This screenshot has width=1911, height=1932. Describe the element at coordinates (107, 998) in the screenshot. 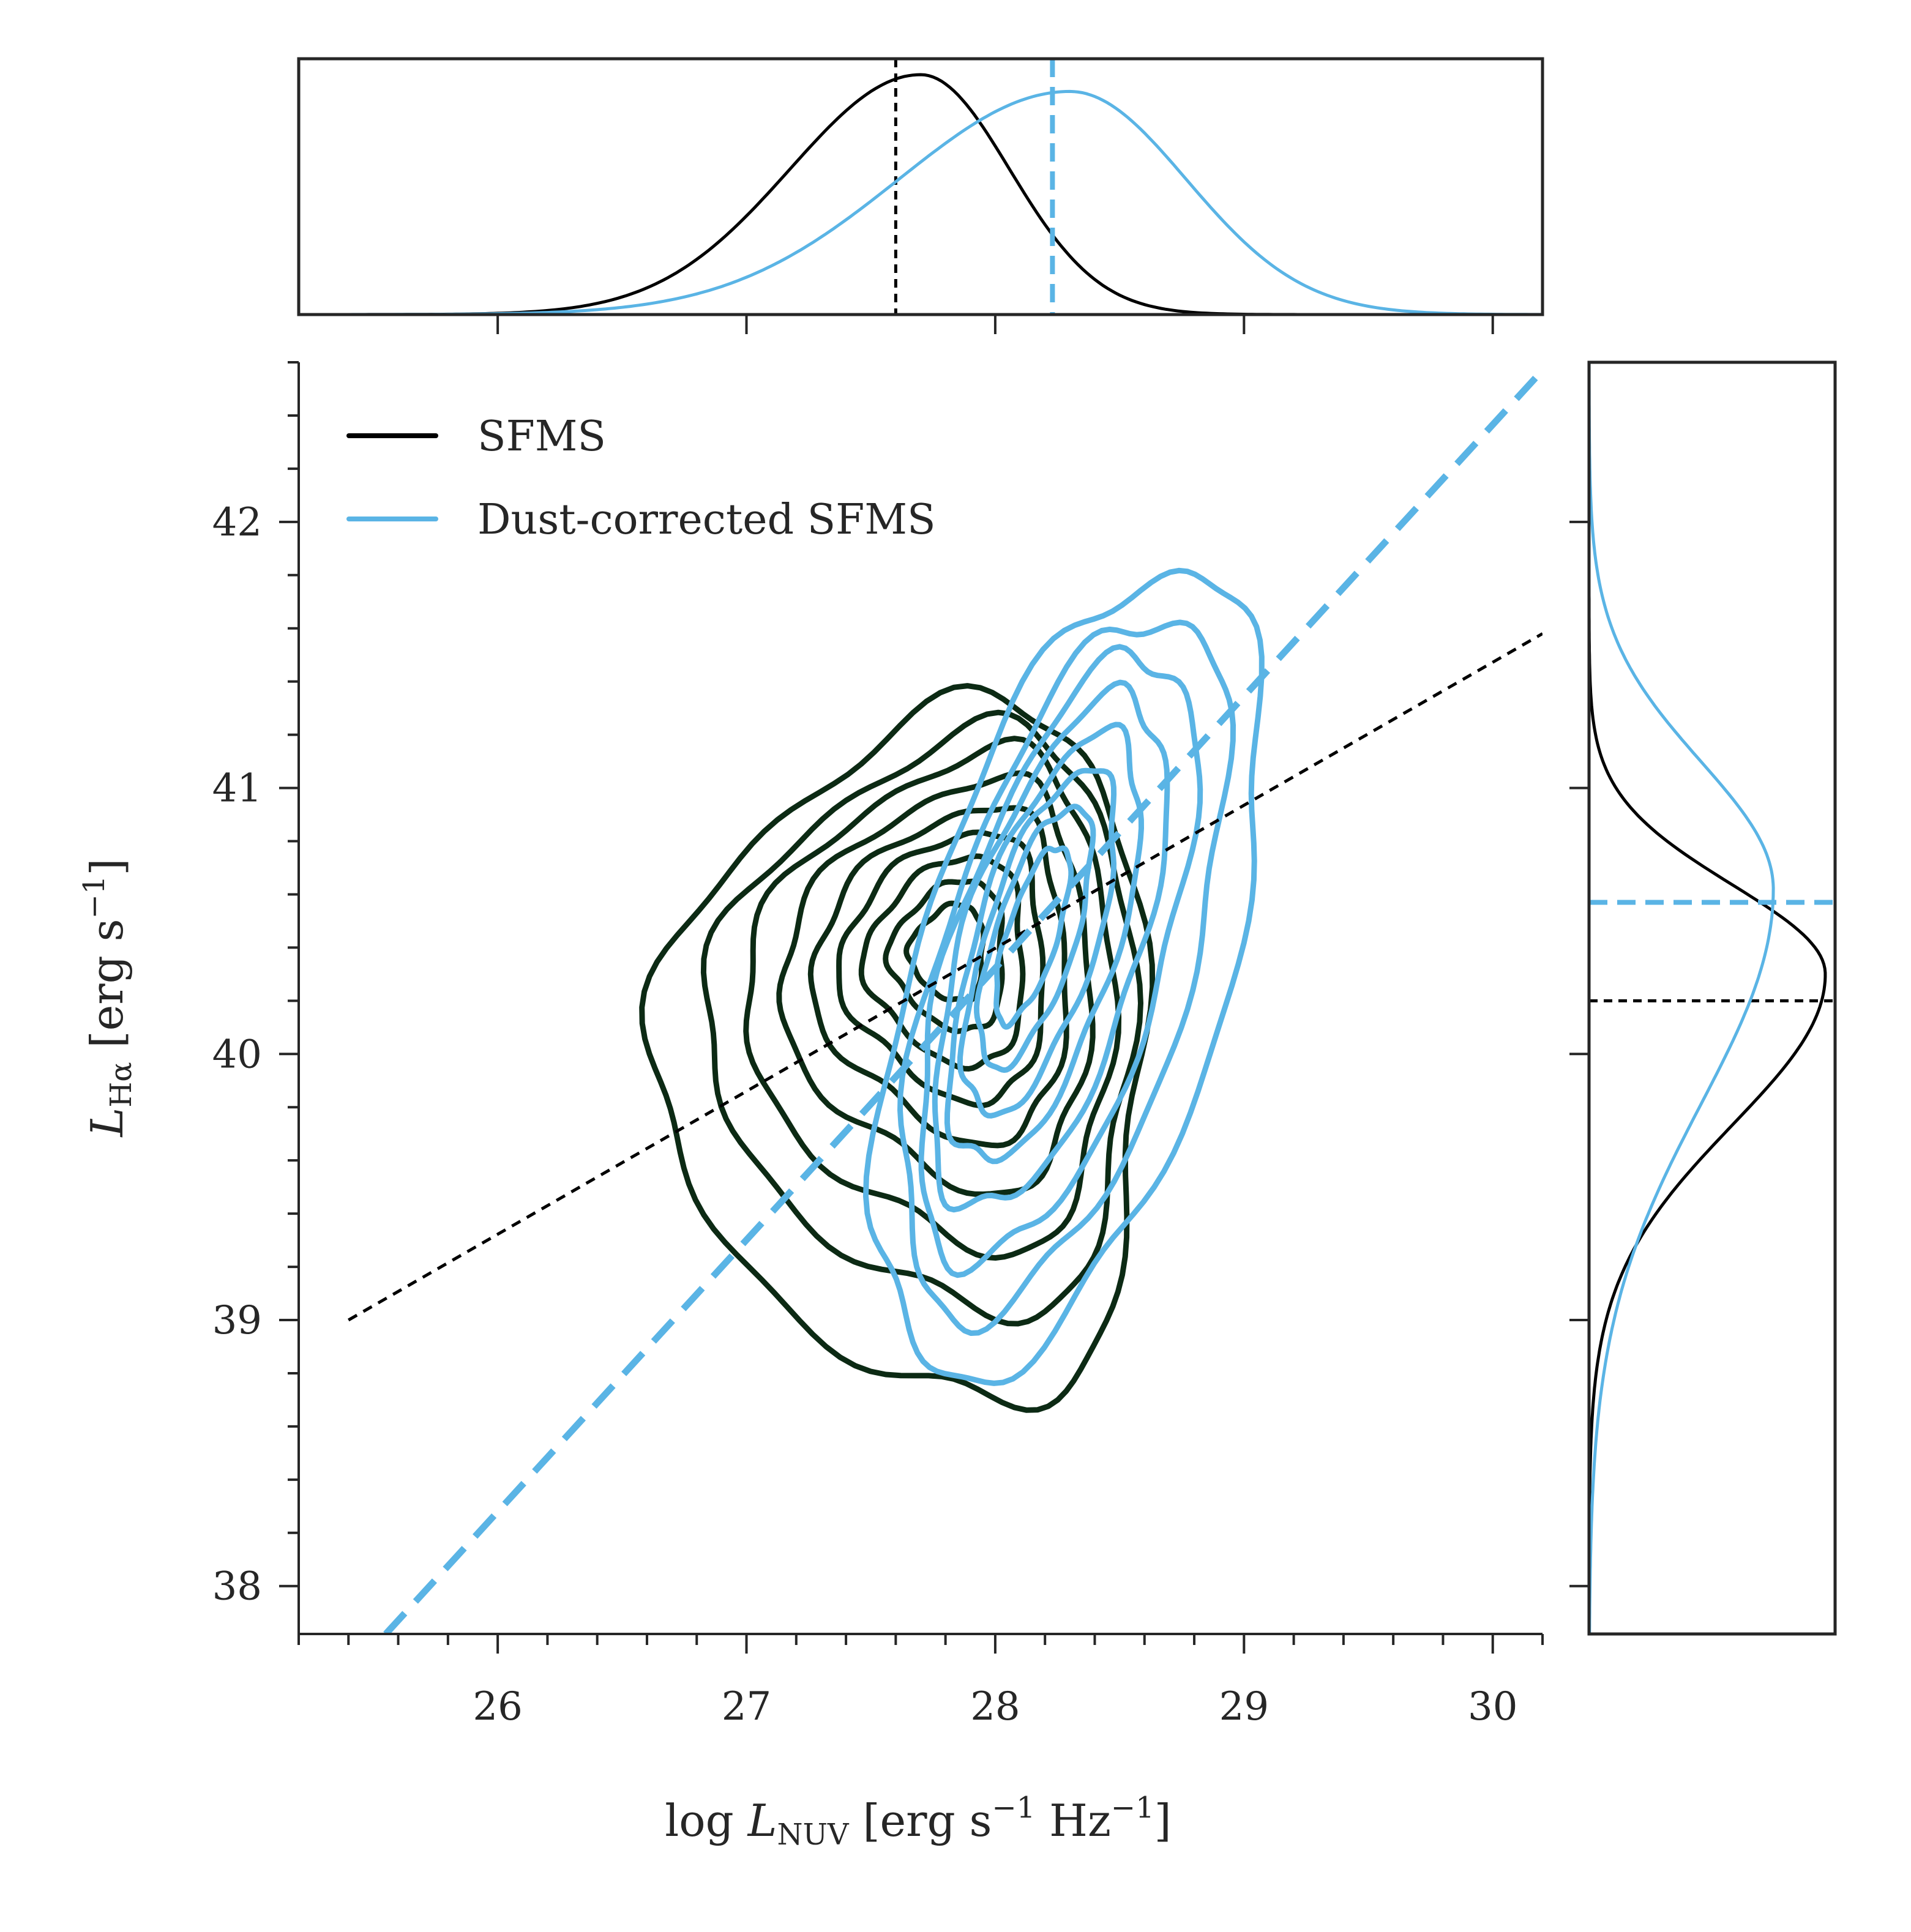

I see `y-axis-label: LHα [erg s−1]` at that location.